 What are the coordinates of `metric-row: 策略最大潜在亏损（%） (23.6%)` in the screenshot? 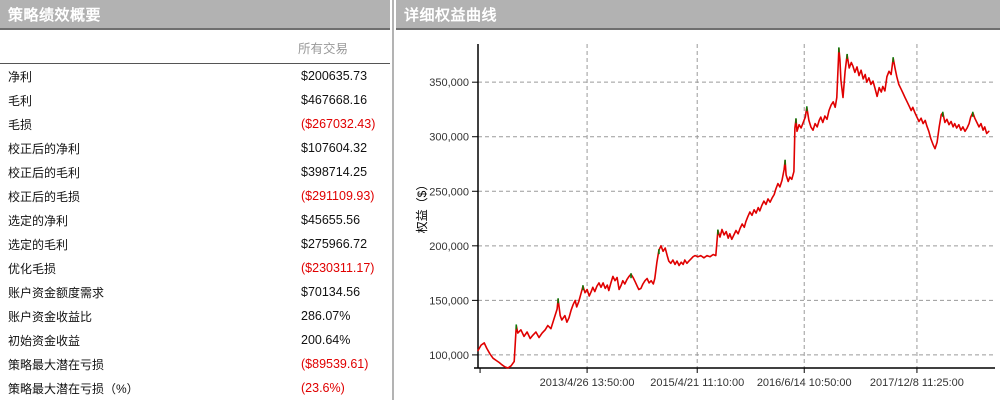 It's located at (195, 388).